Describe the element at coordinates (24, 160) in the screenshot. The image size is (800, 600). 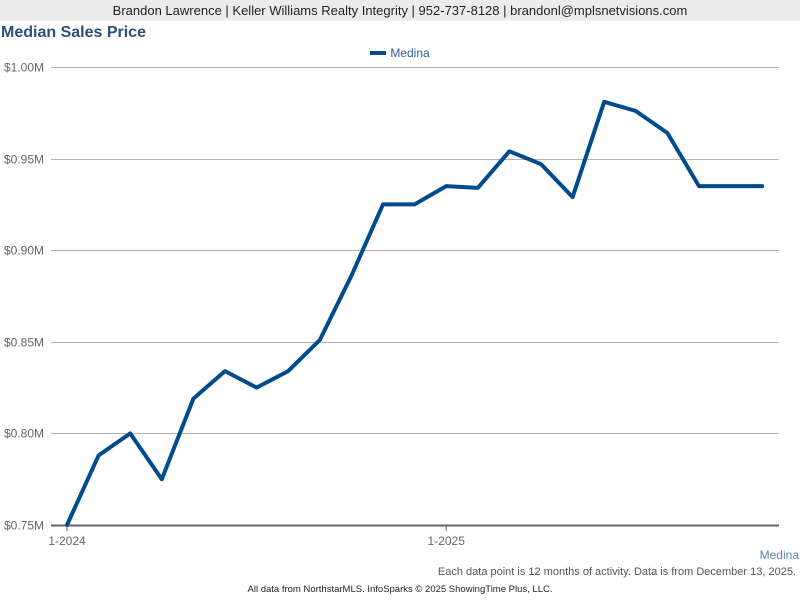
I see `y-tick-label: $0.95M` at that location.